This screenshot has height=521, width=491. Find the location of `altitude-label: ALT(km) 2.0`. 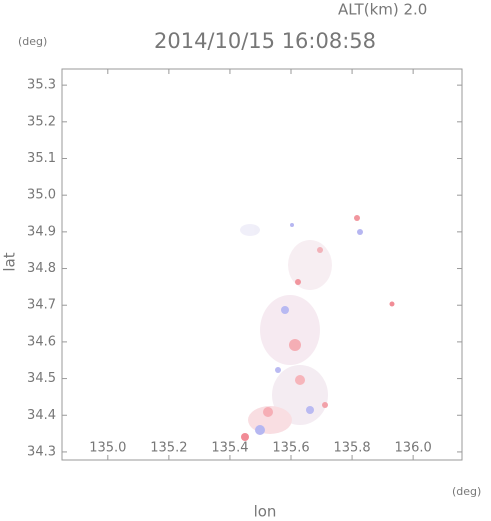

altitude-label: ALT(km) 2.0 is located at coordinates (382, 10).